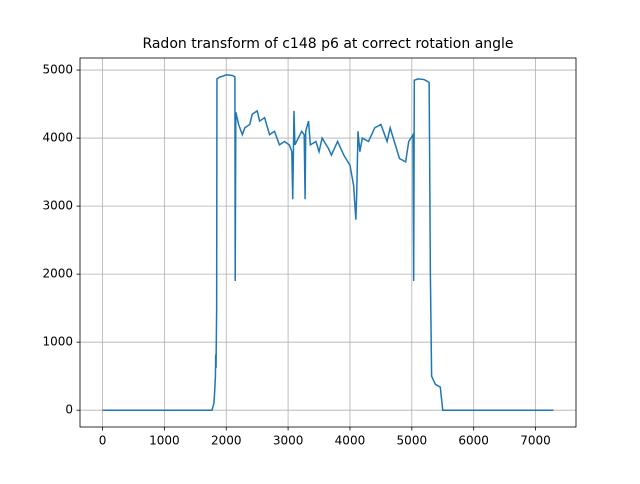 The height and width of the screenshot is (484, 640). Describe the element at coordinates (164, 441) in the screenshot. I see `x-tick-label: 1000` at that location.